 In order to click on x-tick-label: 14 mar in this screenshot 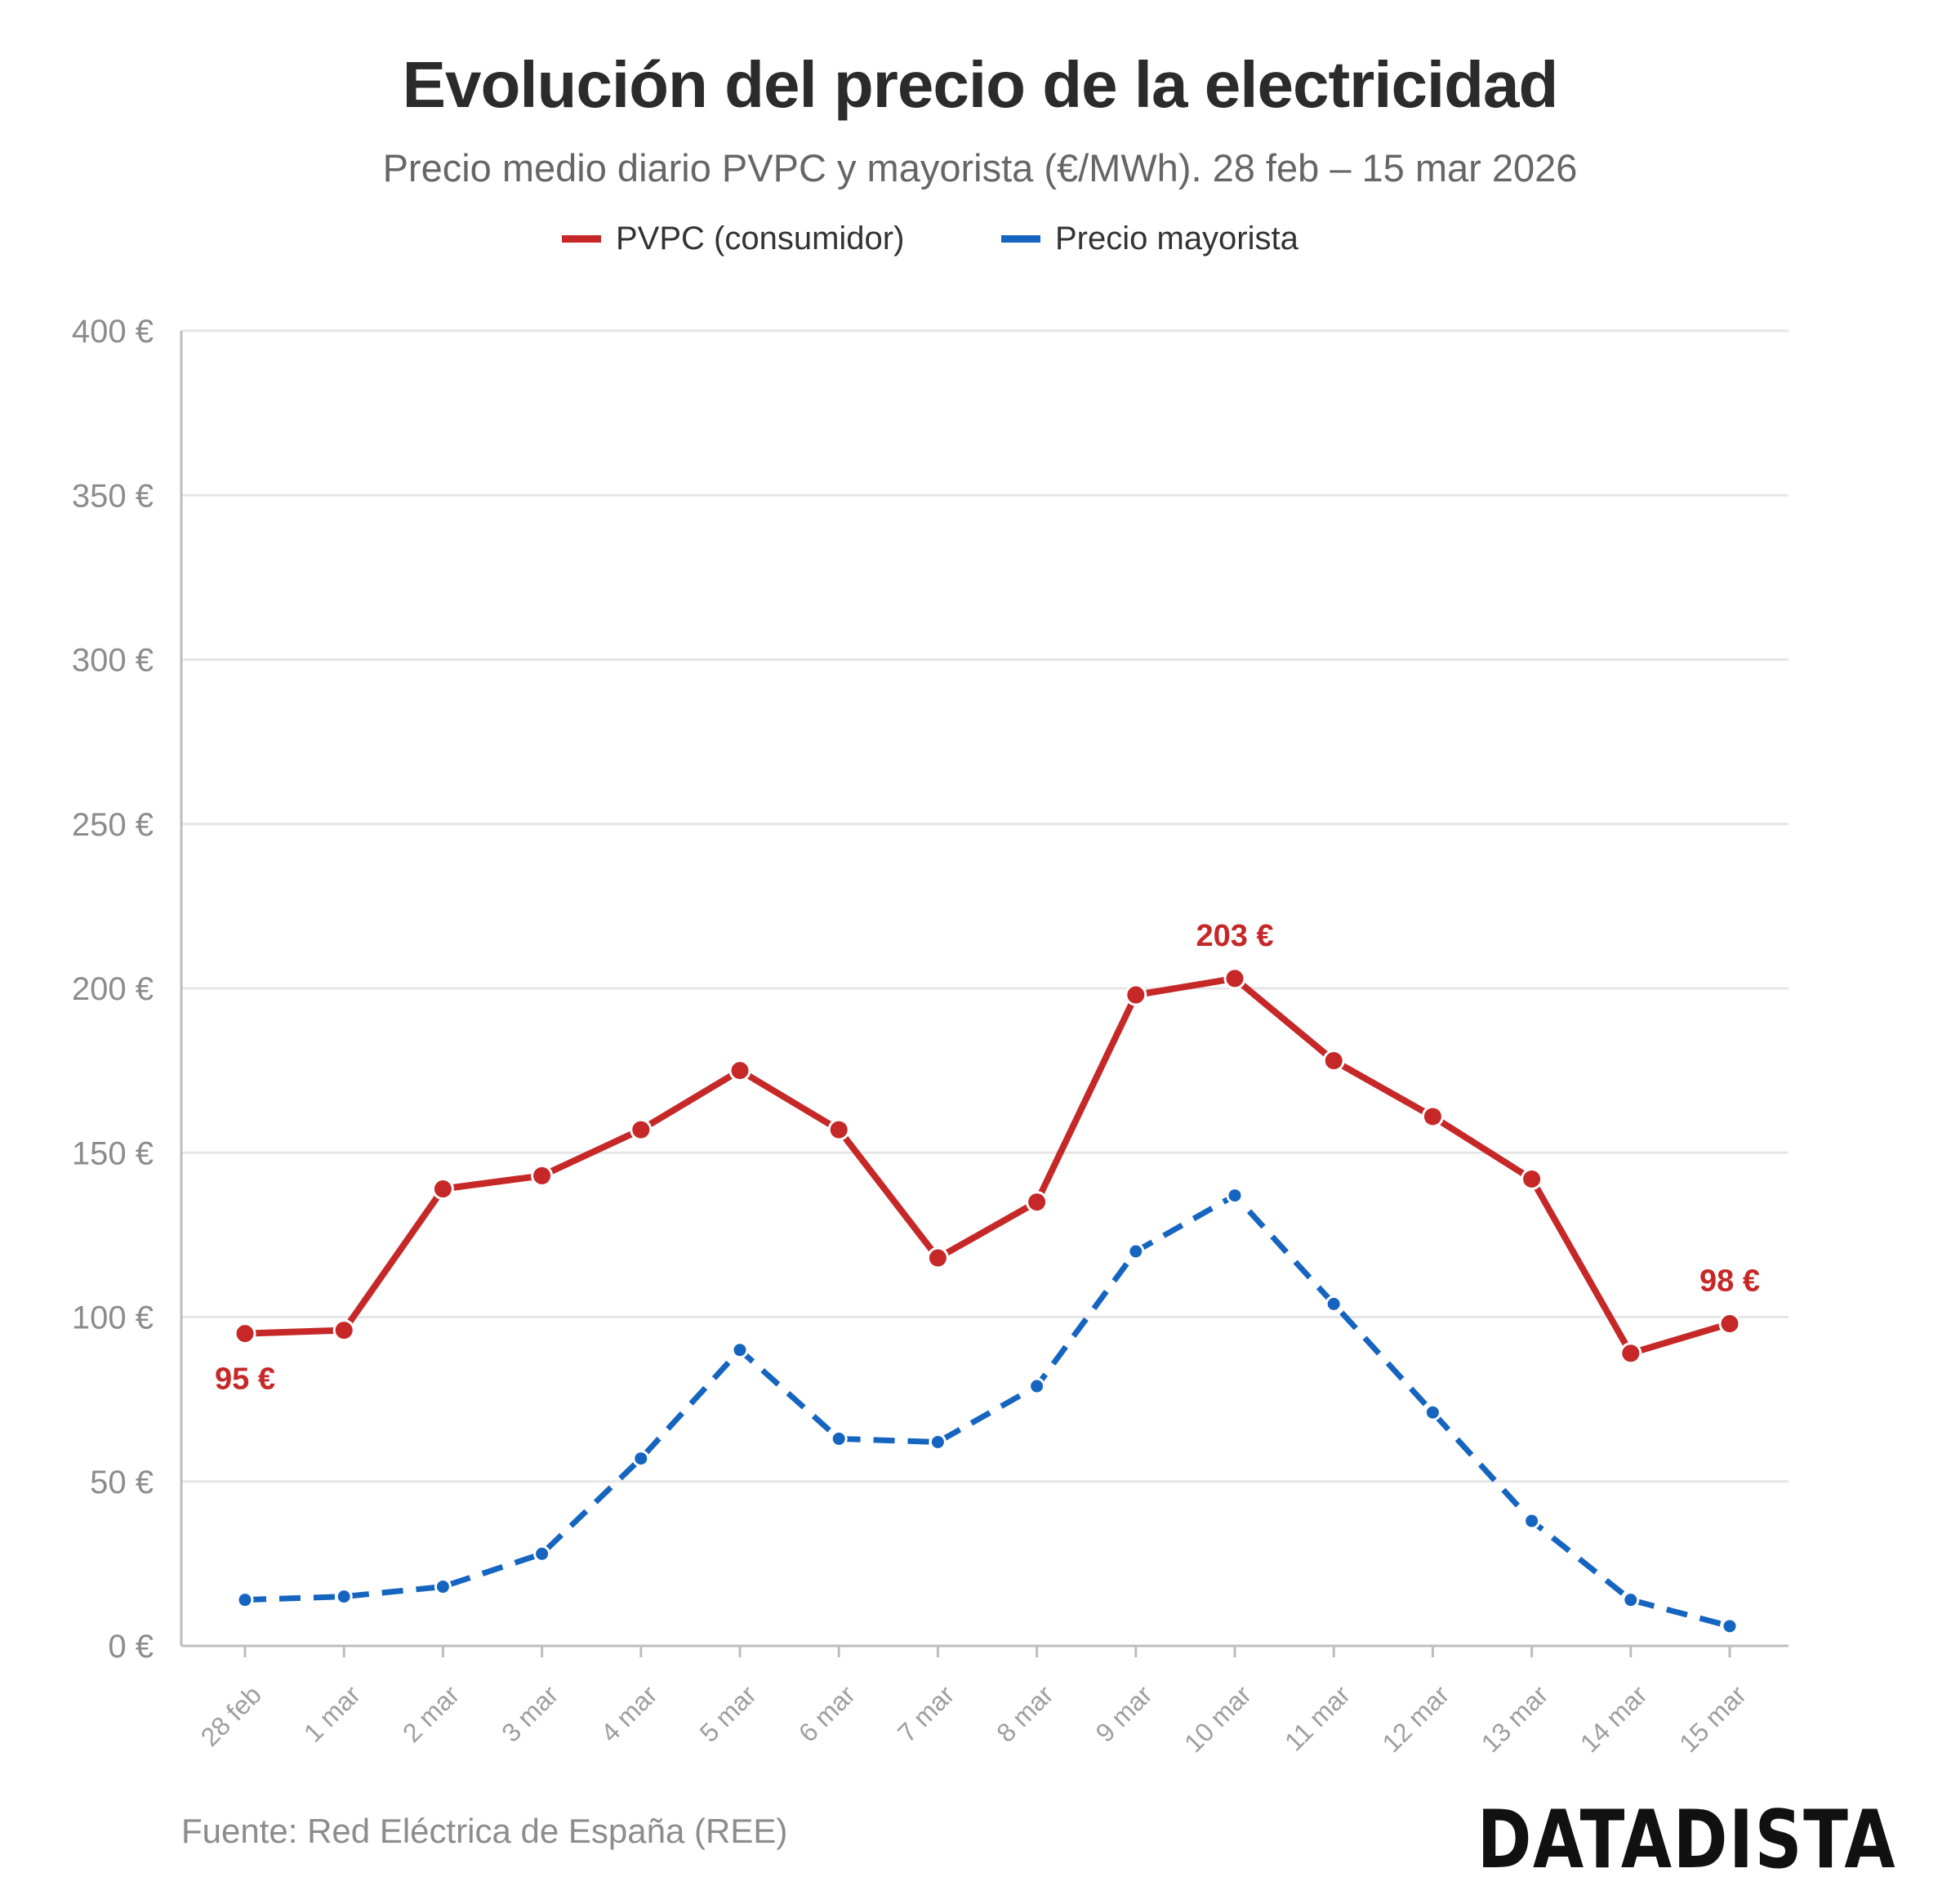, I will do `click(1614, 1718)`.